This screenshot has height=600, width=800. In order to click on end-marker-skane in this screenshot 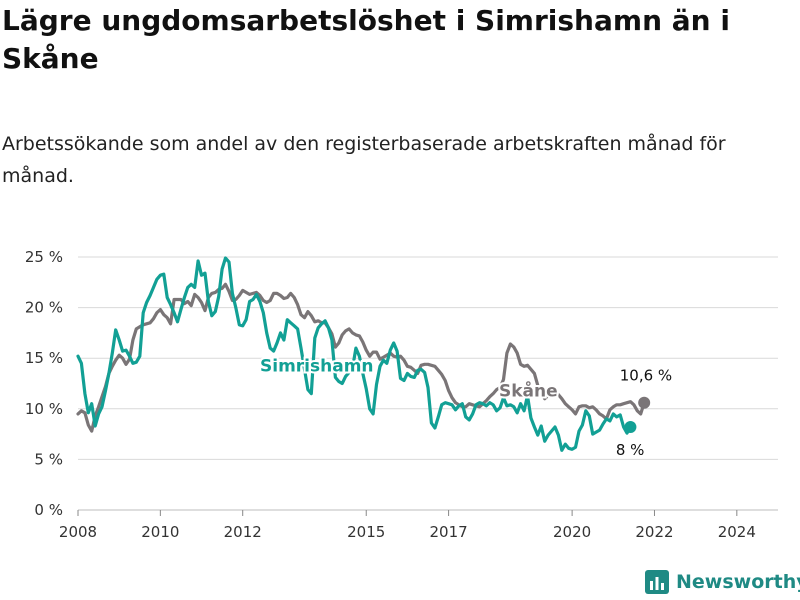, I will do `click(644, 402)`.